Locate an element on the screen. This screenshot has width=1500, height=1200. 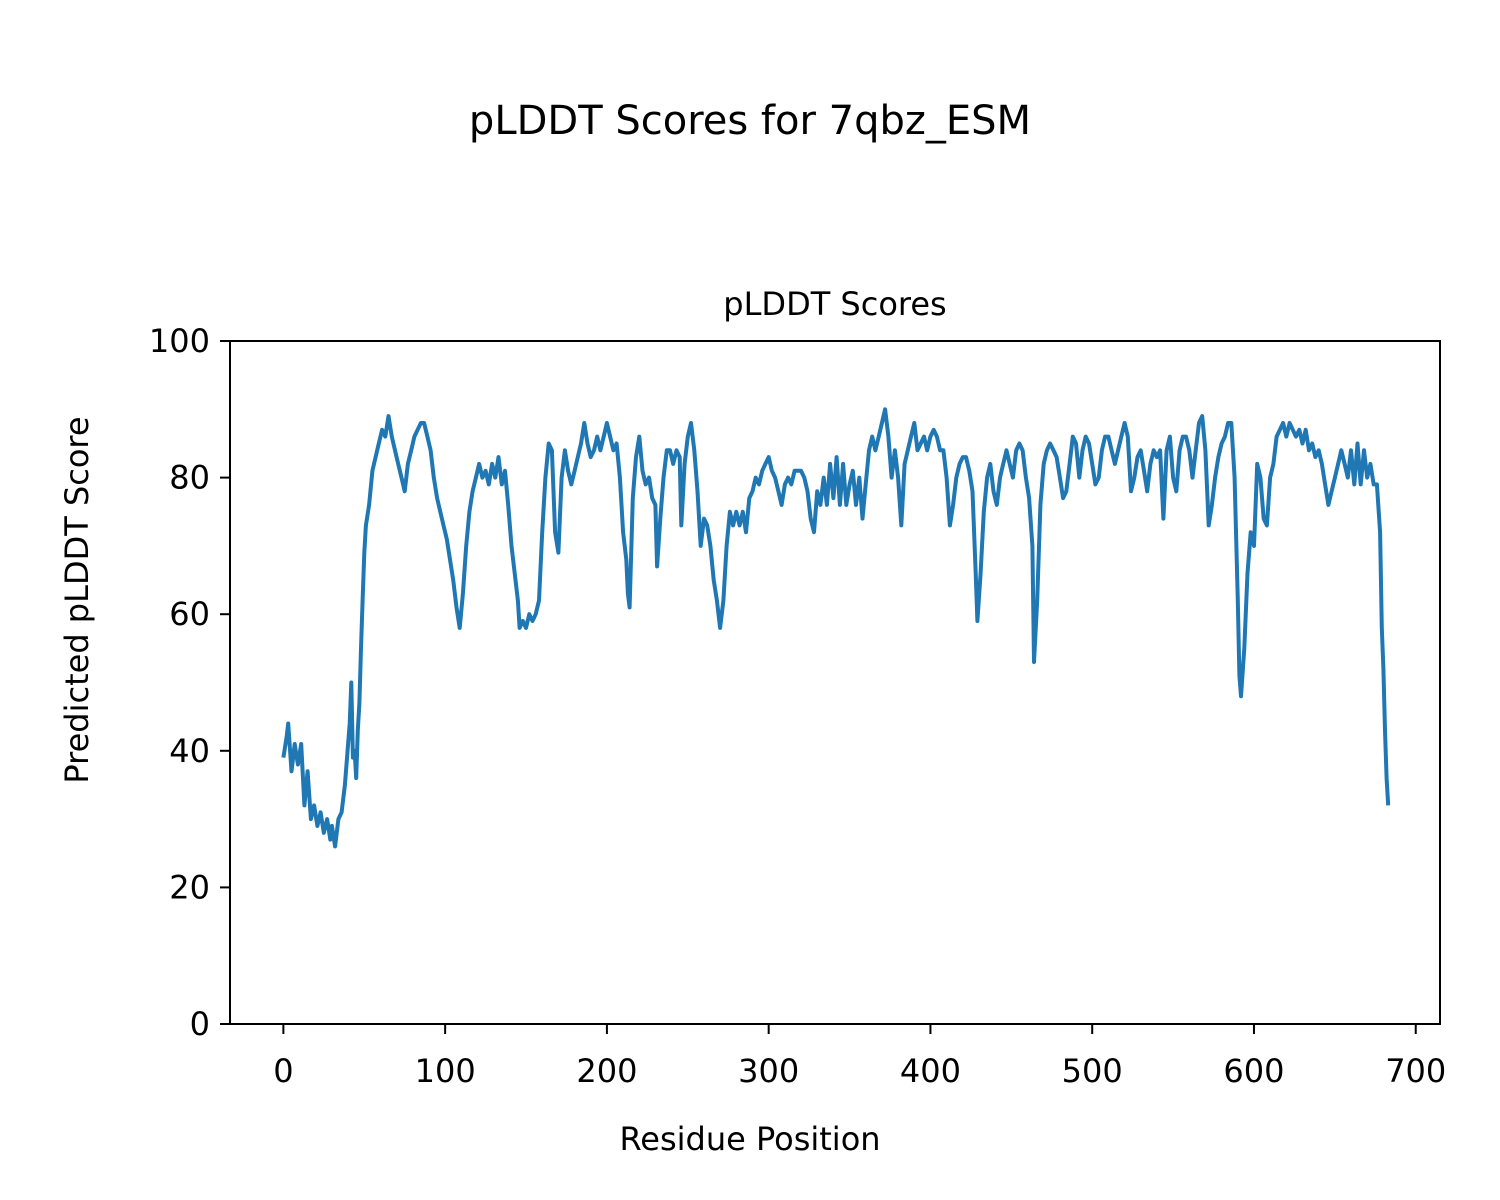
y-tick-label: 20 is located at coordinates (189, 887).